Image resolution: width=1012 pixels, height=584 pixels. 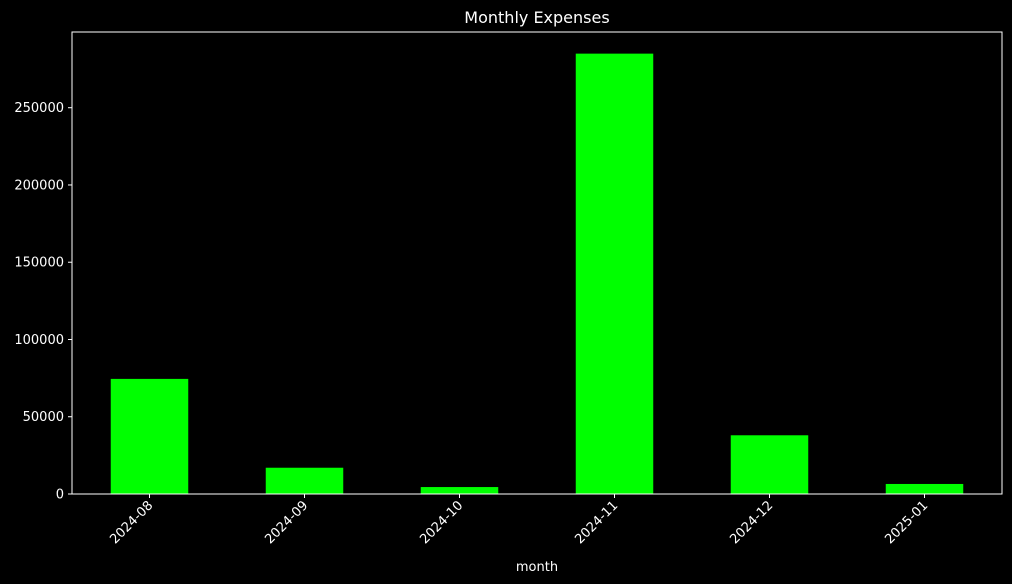 What do you see at coordinates (39, 340) in the screenshot?
I see `y-tick-label: 100000` at bounding box center [39, 340].